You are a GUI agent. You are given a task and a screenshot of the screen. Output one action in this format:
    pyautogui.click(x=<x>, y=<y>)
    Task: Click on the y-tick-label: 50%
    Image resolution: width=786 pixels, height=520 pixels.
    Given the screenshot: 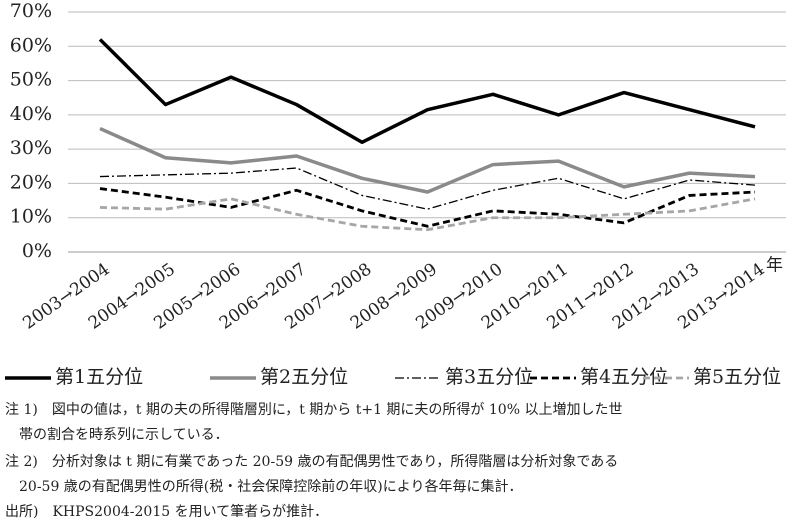 What is the action you would take?
    pyautogui.click(x=31, y=80)
    